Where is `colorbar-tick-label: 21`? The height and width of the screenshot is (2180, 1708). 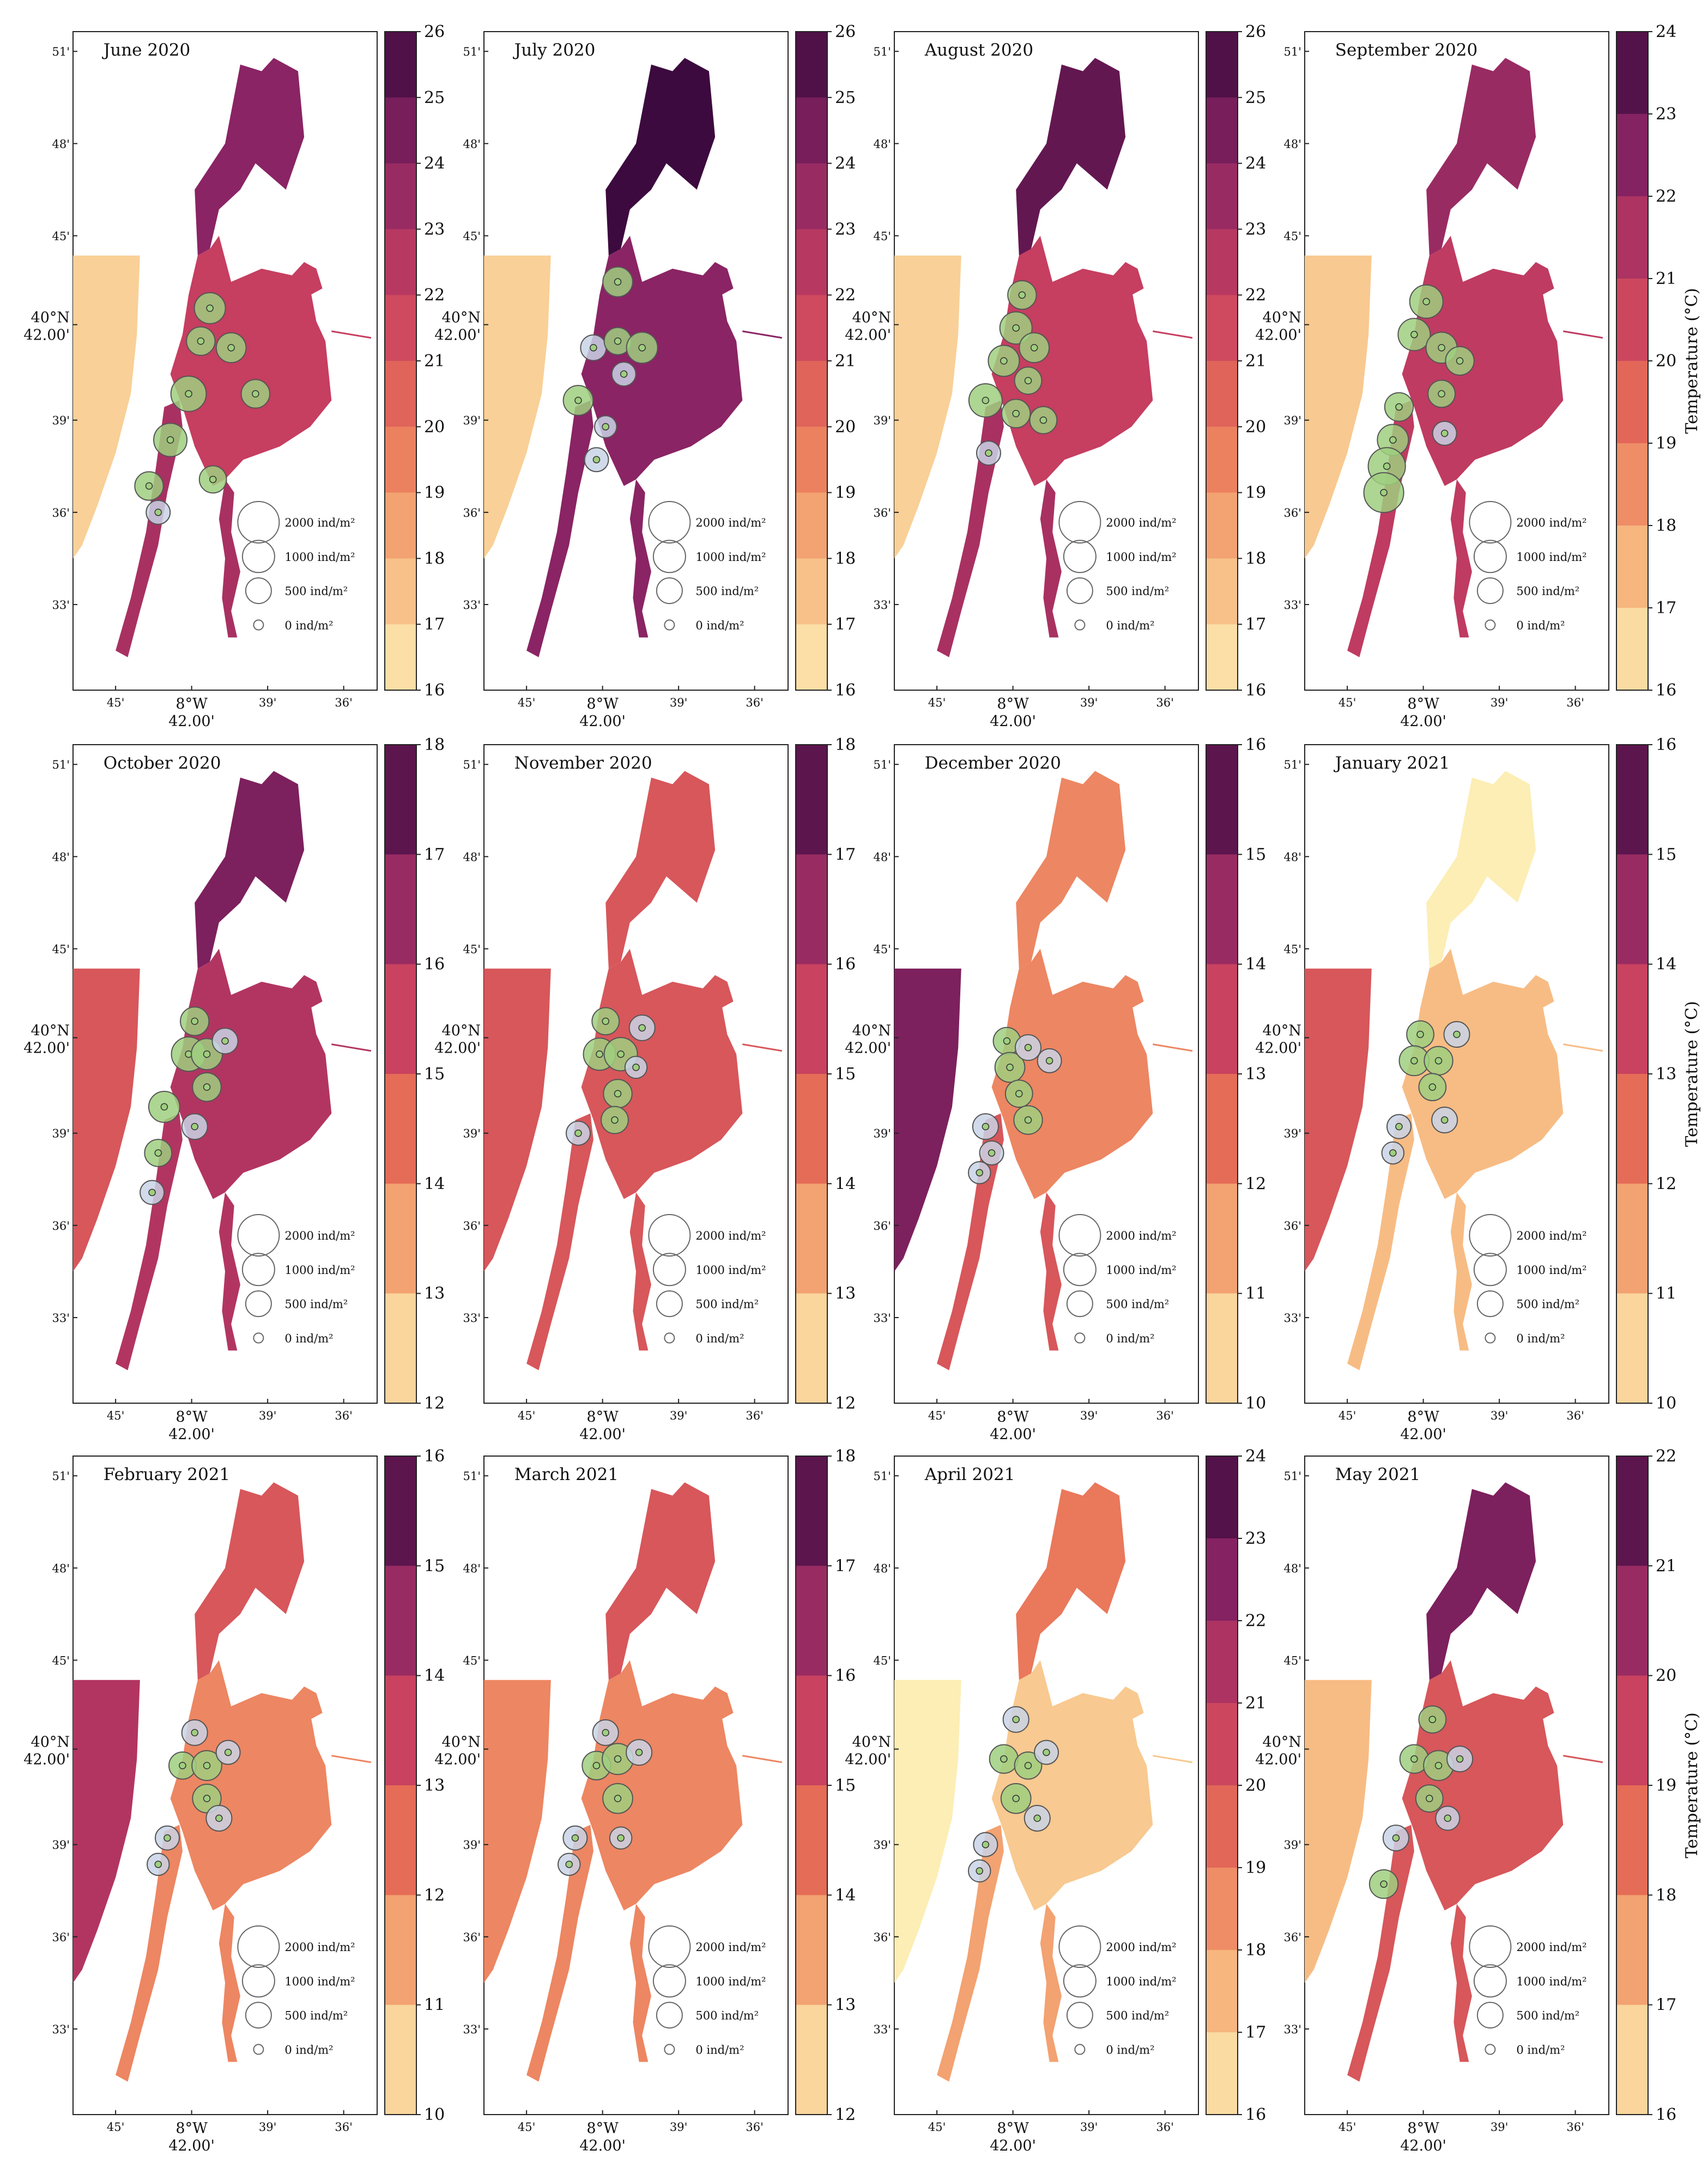
colorbar-tick-label: 21 is located at coordinates (1666, 278).